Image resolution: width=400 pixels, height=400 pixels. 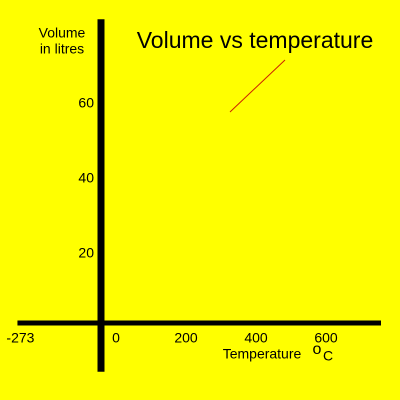 I want to click on y-tick-label: 40, so click(x=86, y=178).